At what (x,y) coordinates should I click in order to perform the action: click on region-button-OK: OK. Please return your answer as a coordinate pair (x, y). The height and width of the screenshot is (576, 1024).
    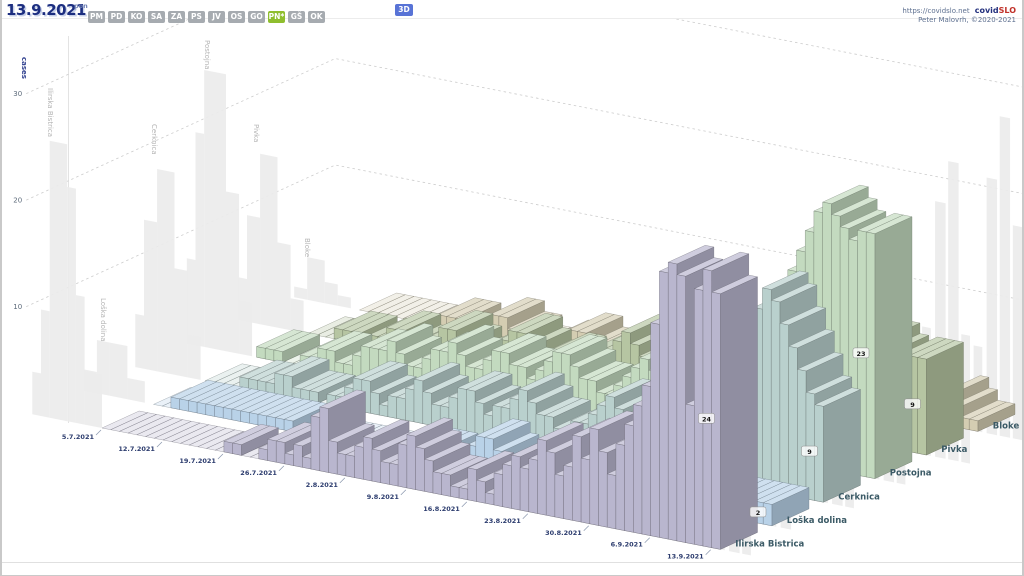
    Looking at the image, I should click on (316, 17).